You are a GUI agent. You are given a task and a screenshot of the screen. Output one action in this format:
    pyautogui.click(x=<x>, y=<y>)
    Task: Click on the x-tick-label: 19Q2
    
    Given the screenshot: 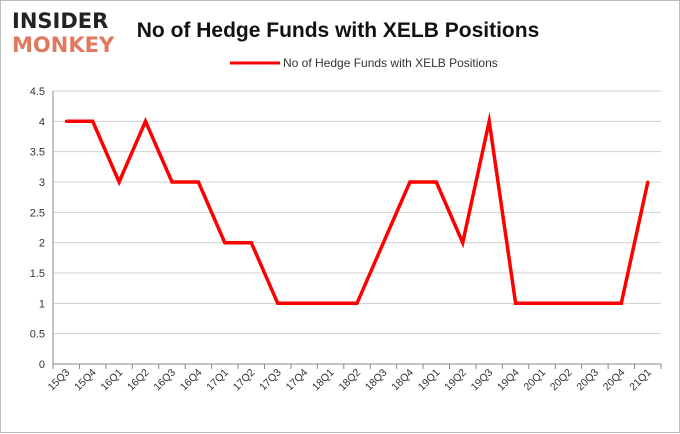 What is the action you would take?
    pyautogui.click(x=455, y=380)
    